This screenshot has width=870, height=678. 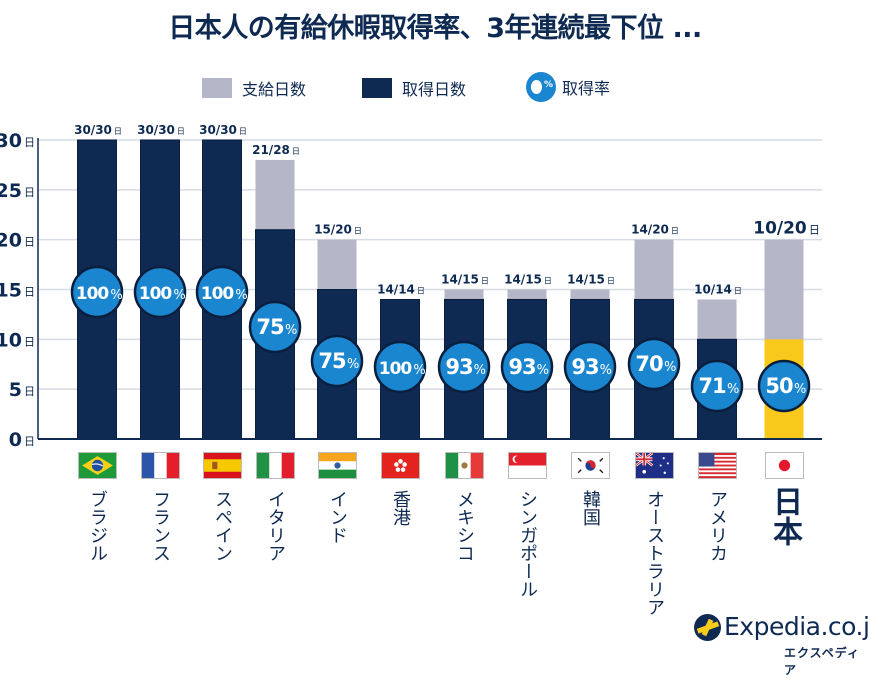 I want to click on country-label: スペイン, so click(x=222, y=526).